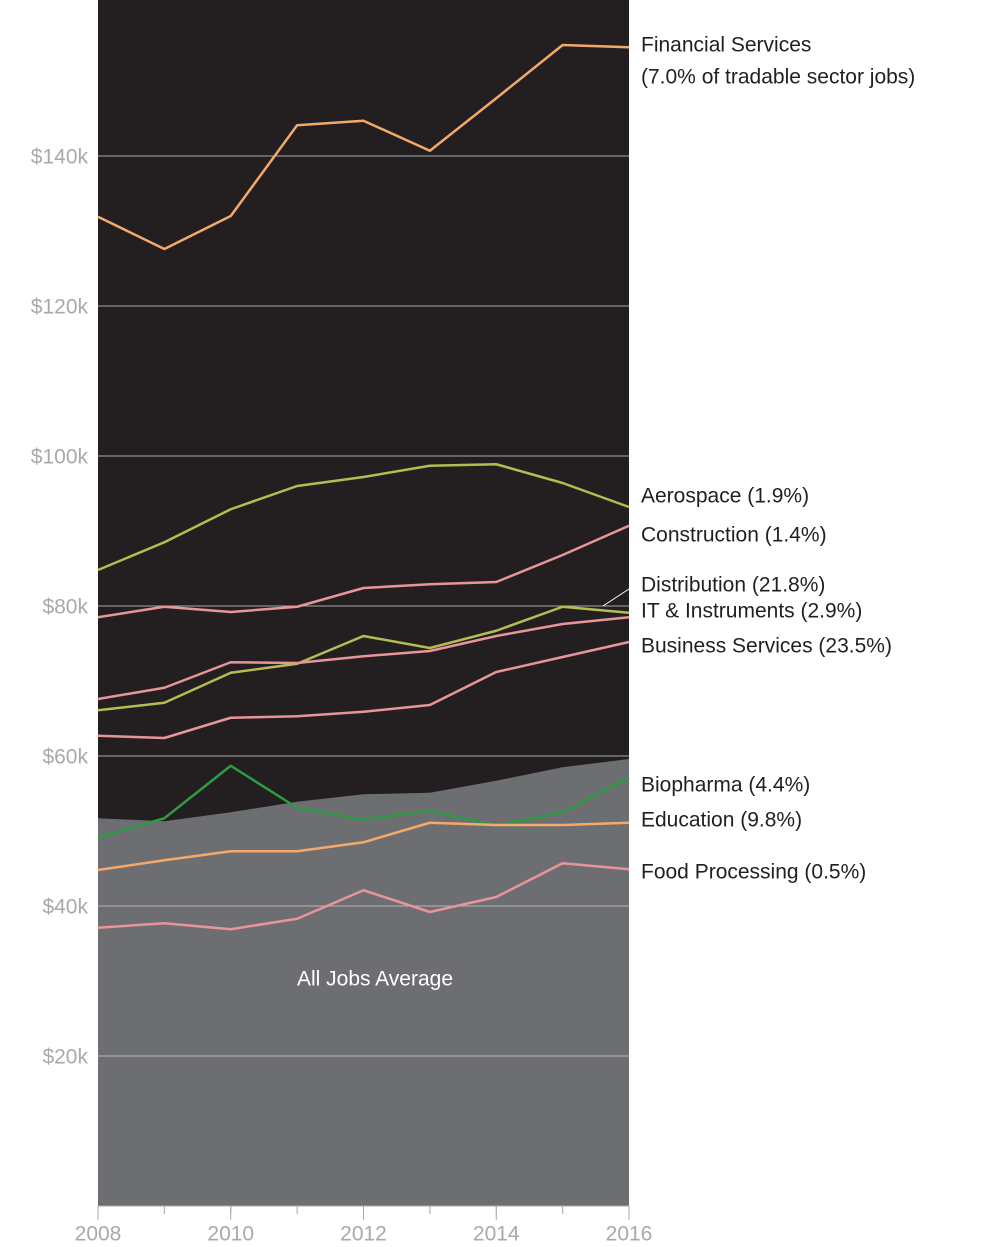 The height and width of the screenshot is (1247, 986). What do you see at coordinates (725, 785) in the screenshot?
I see `series-label: Biopharma (4.4%)` at bounding box center [725, 785].